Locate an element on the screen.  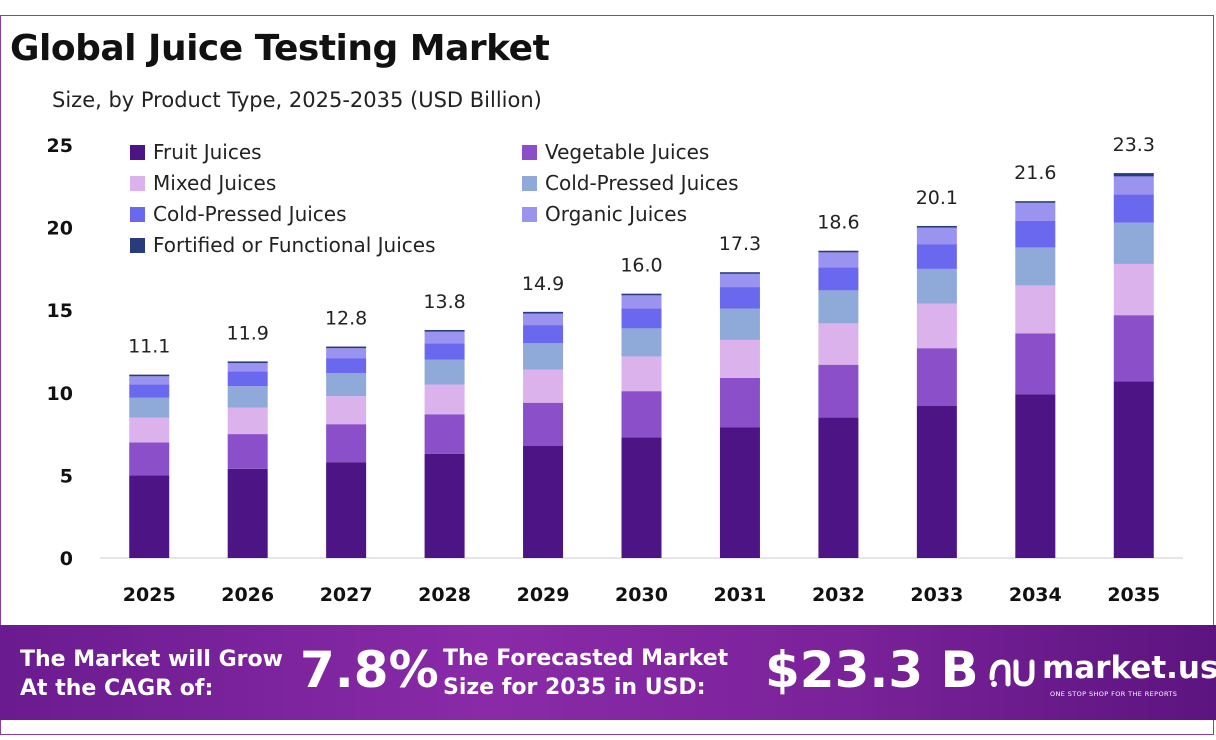
bar-total-label: 18.6 is located at coordinates (838, 223).